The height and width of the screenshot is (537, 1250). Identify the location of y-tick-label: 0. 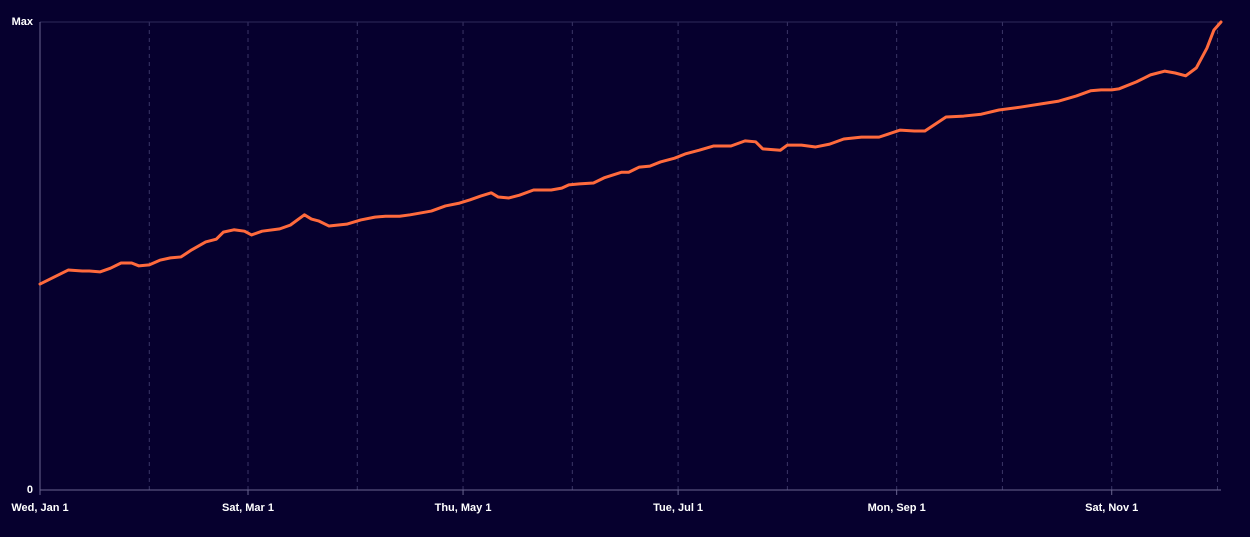
(30, 490).